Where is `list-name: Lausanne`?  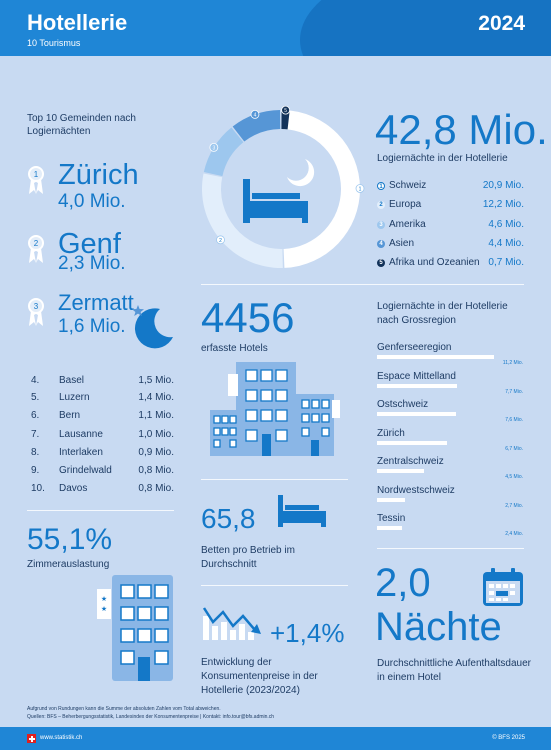 list-name: Lausanne is located at coordinates (81, 434).